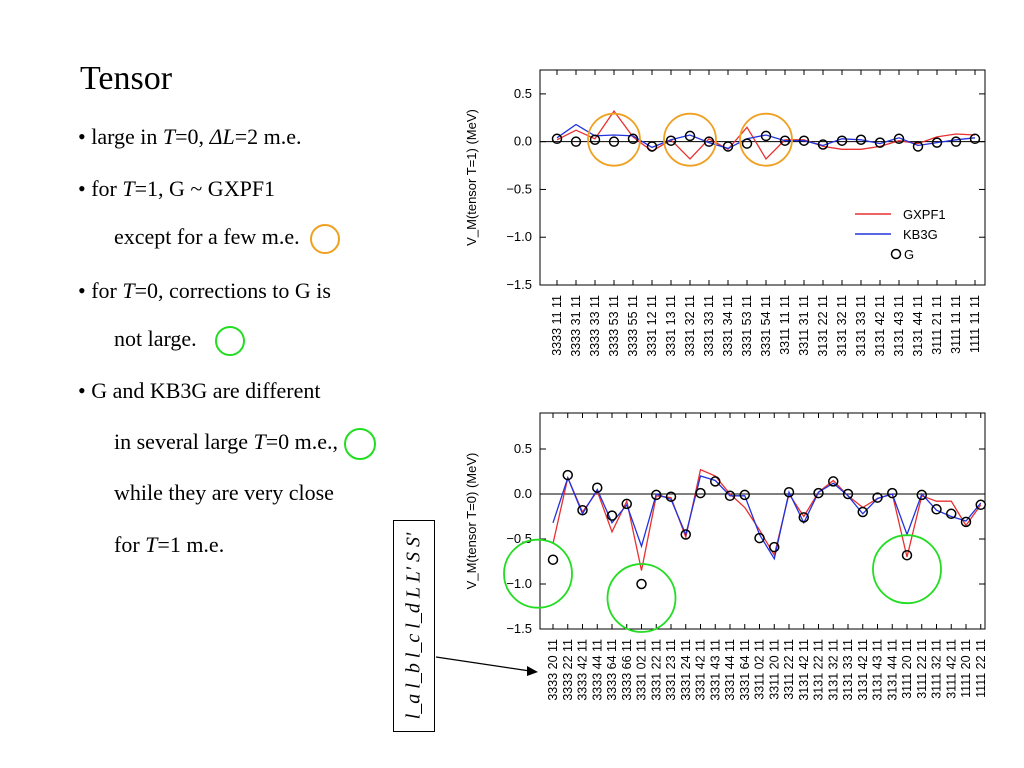 The width and height of the screenshot is (1024, 768). Describe the element at coordinates (523, 141) in the screenshot. I see `y-tick-label: 0.0` at that location.